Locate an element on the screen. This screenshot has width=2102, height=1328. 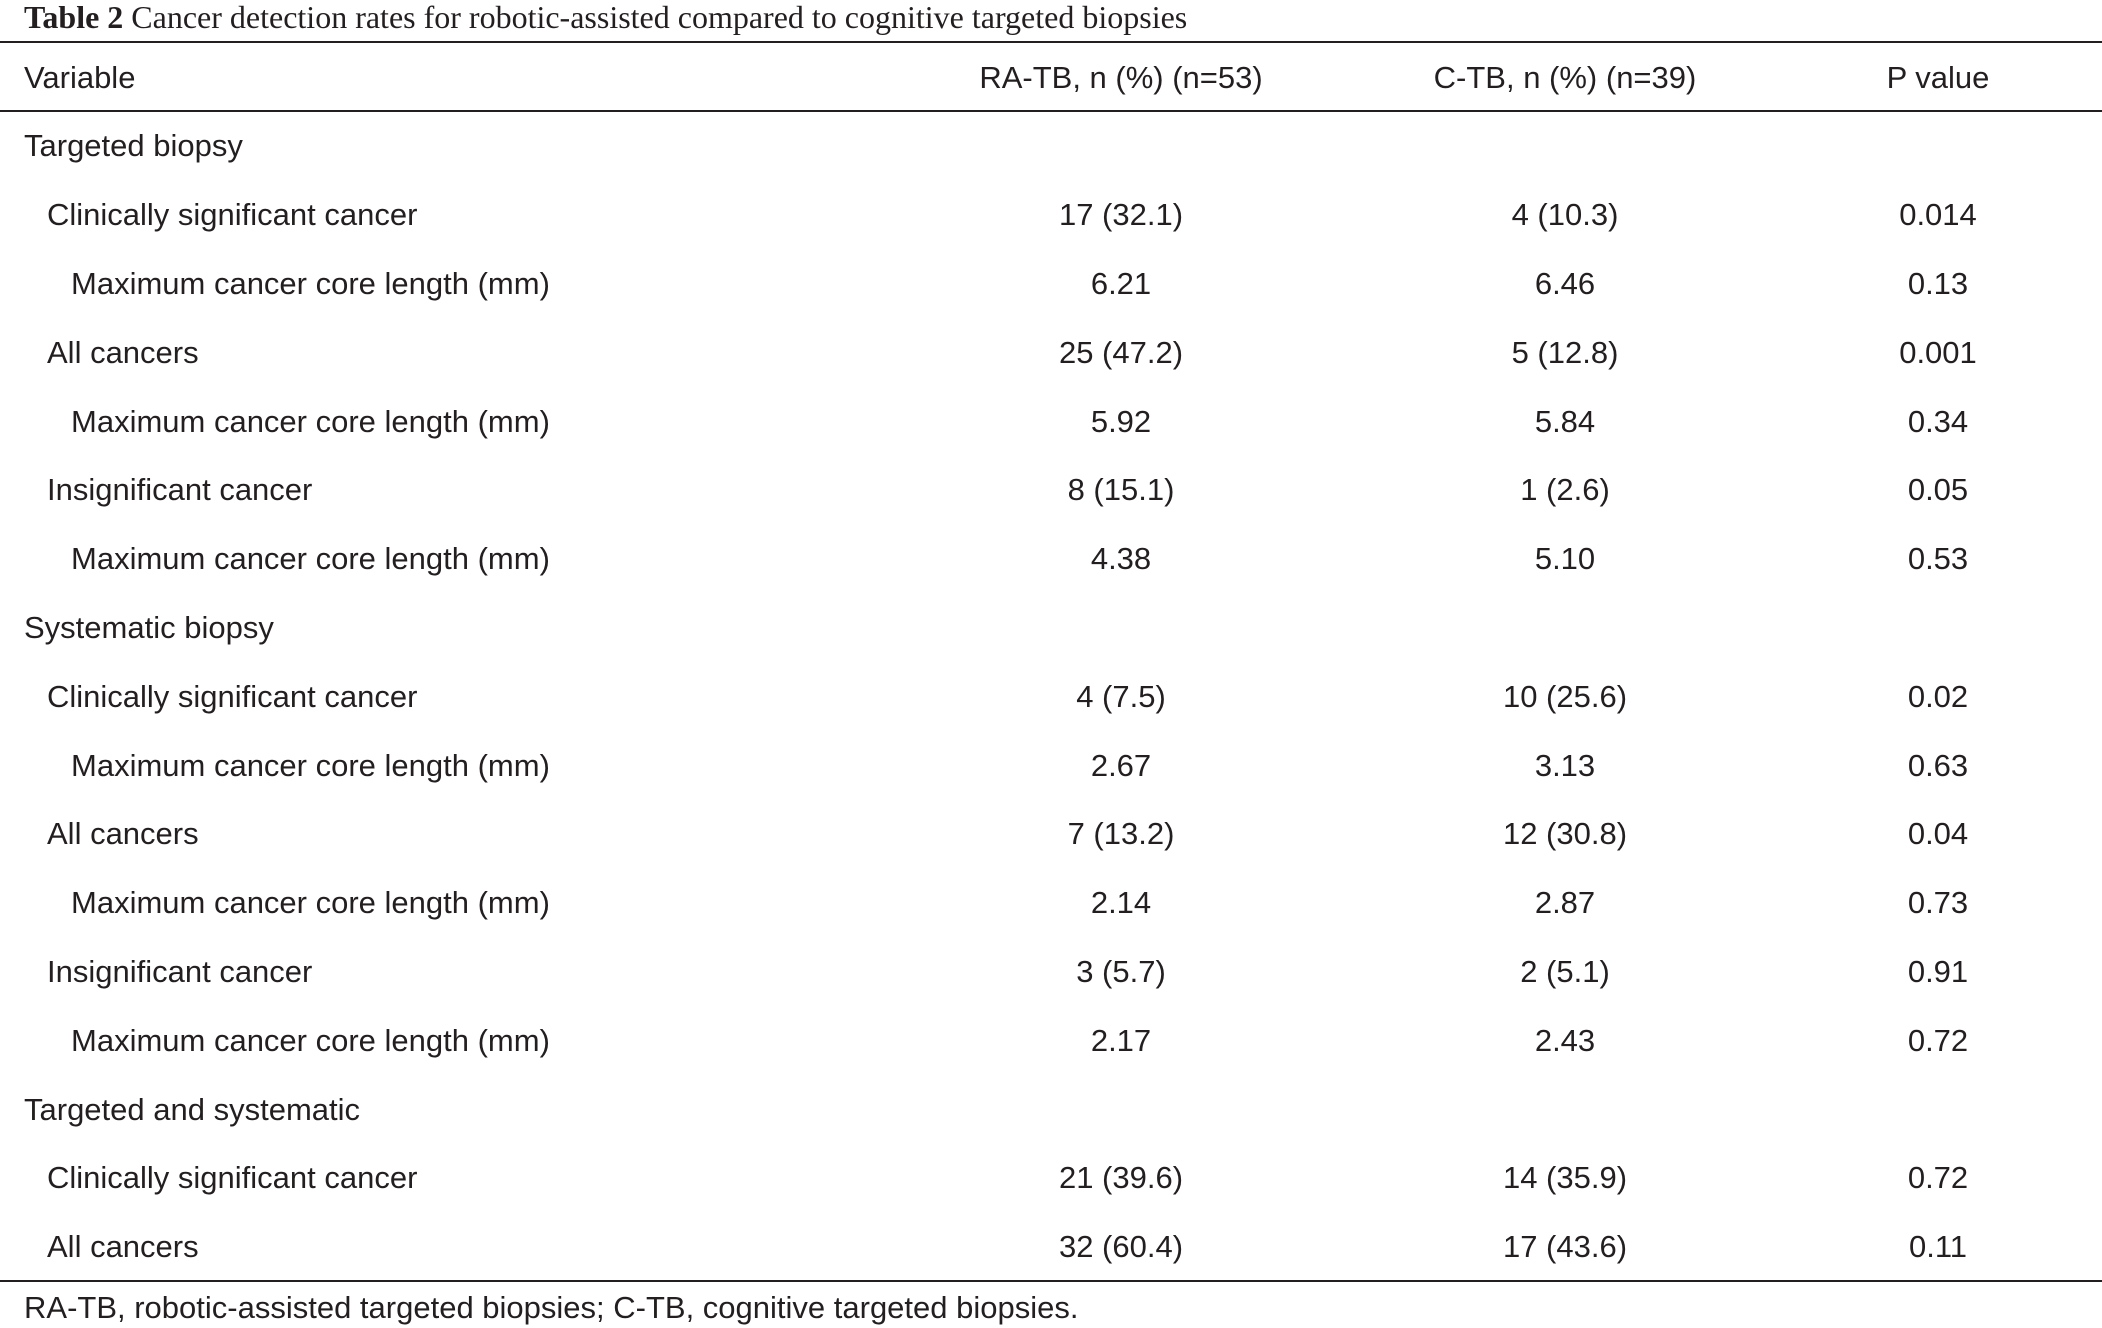
cell-p-value: 0.04 is located at coordinates (1938, 834).